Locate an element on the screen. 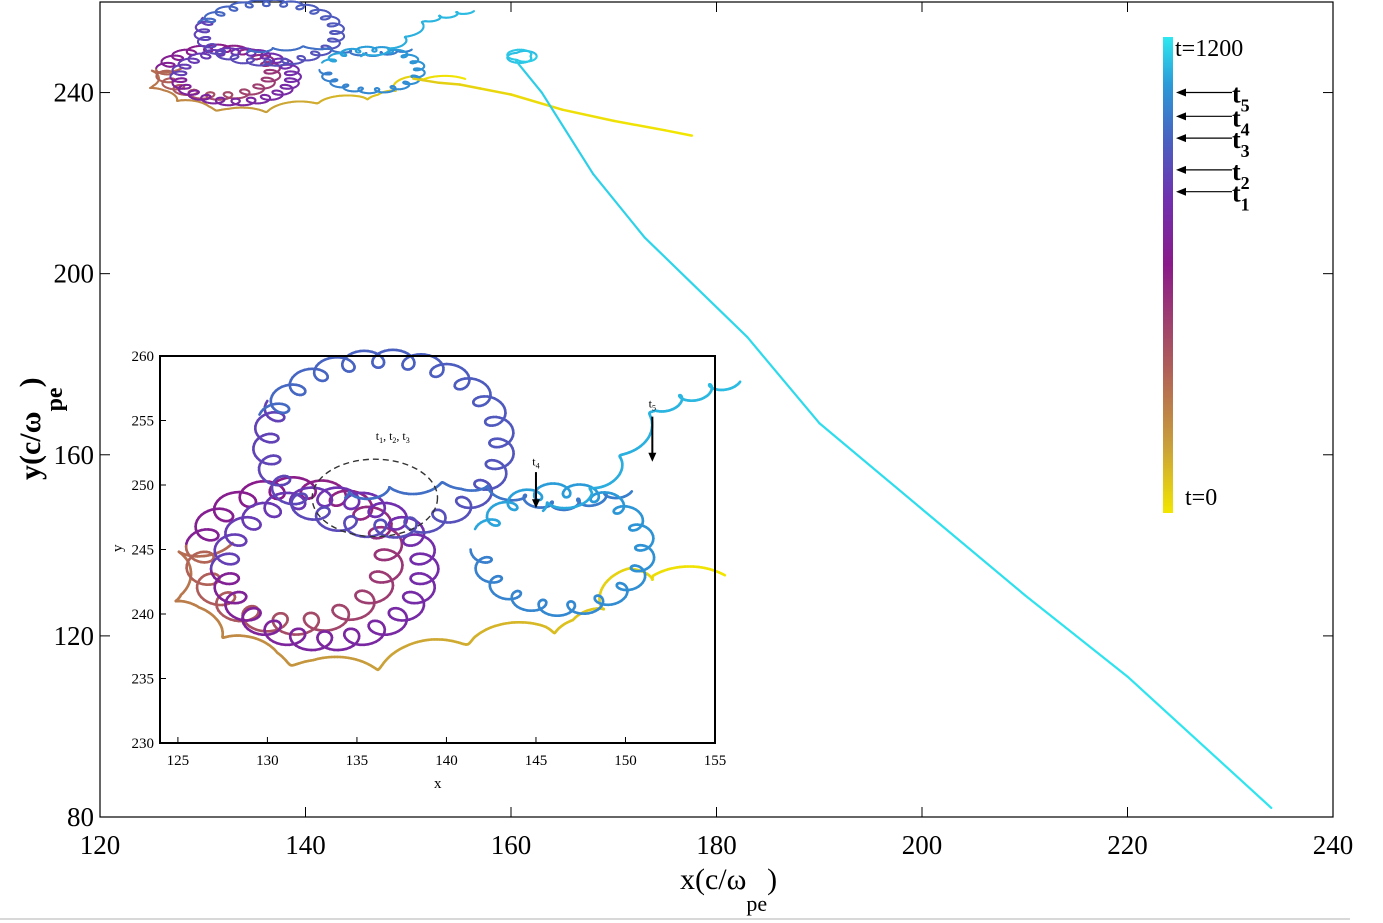  main-x-tick-label: 160 is located at coordinates (511, 845).